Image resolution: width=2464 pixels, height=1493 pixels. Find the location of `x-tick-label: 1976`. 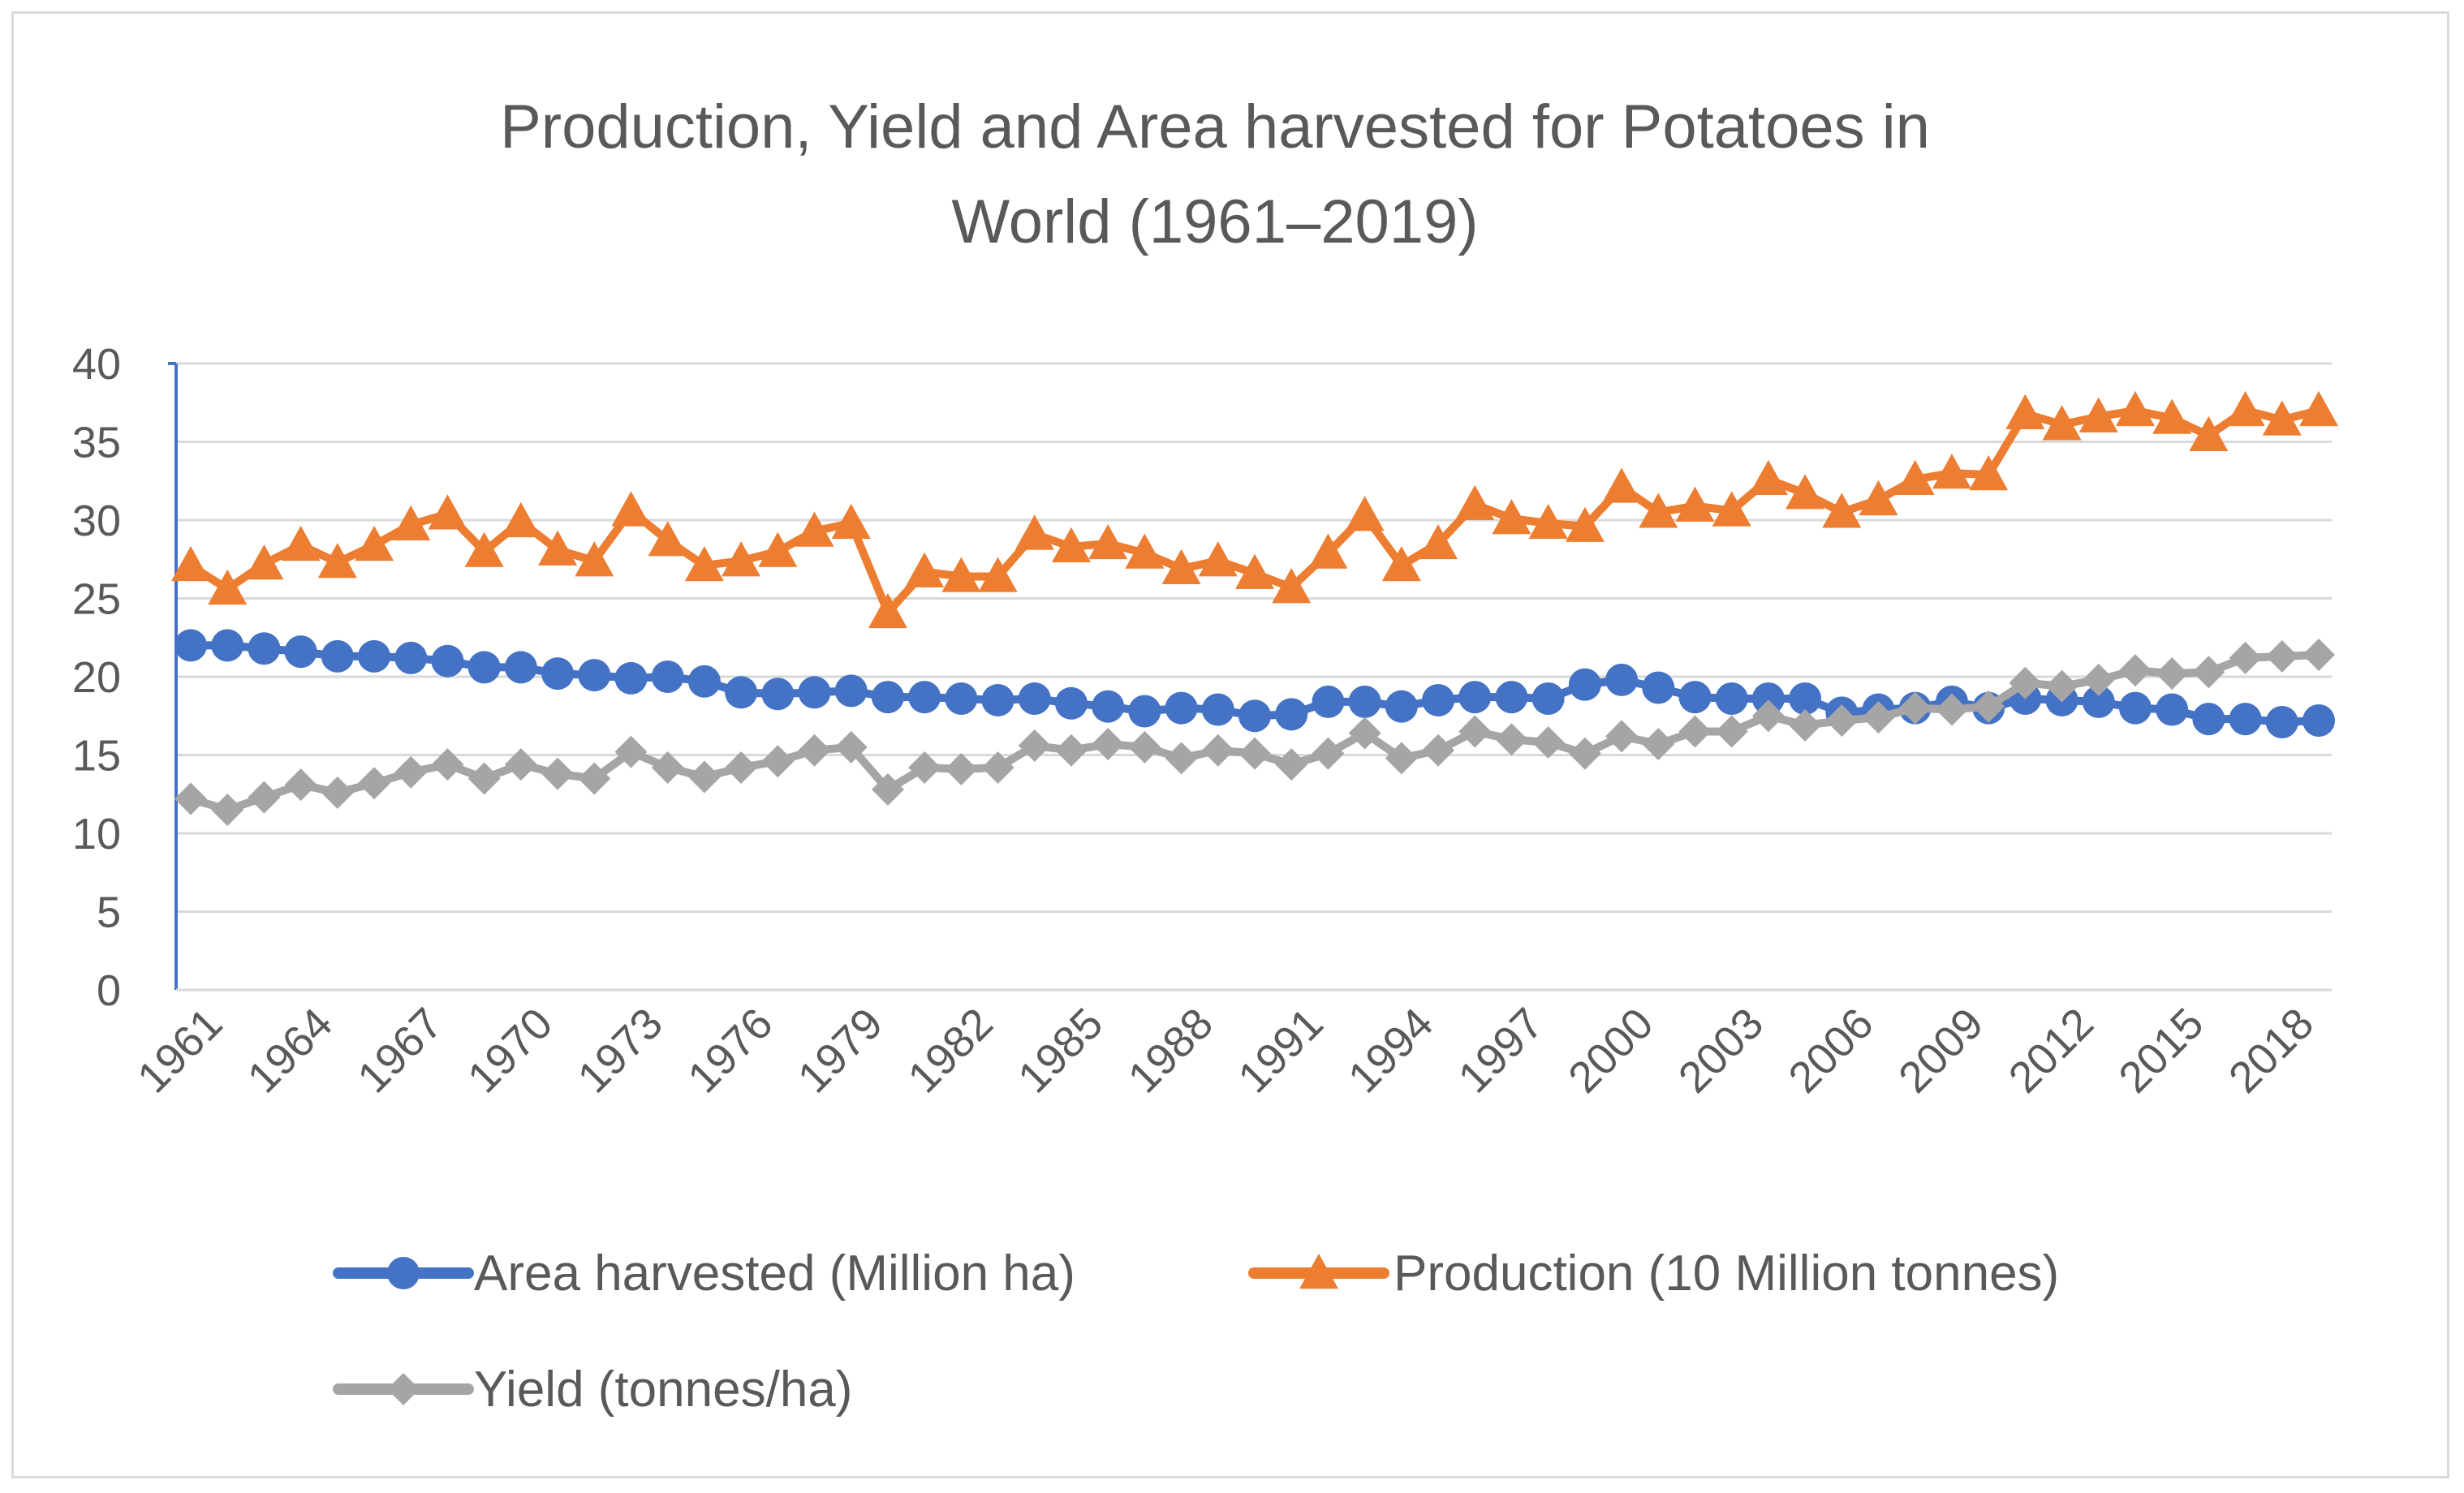

x-tick-label: 1976 is located at coordinates (730, 1050).